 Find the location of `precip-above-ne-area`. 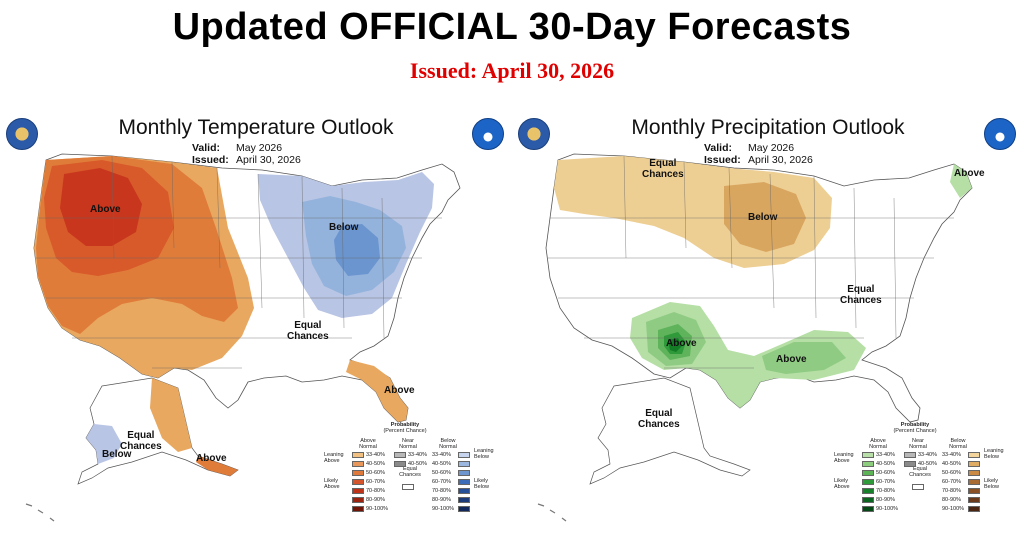

precip-above-ne-area is located at coordinates (961, 181).